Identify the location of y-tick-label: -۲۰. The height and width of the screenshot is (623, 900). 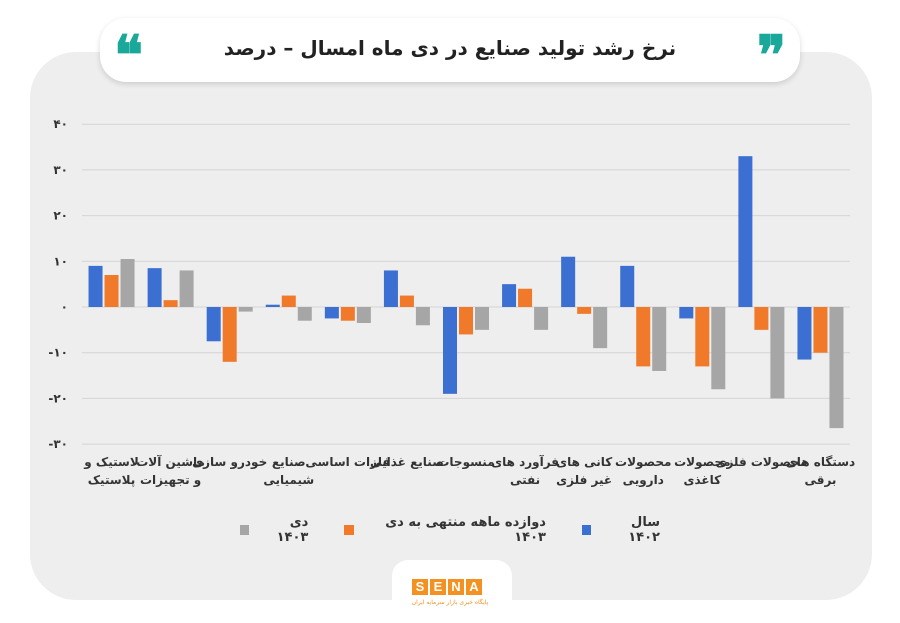
(58, 398).